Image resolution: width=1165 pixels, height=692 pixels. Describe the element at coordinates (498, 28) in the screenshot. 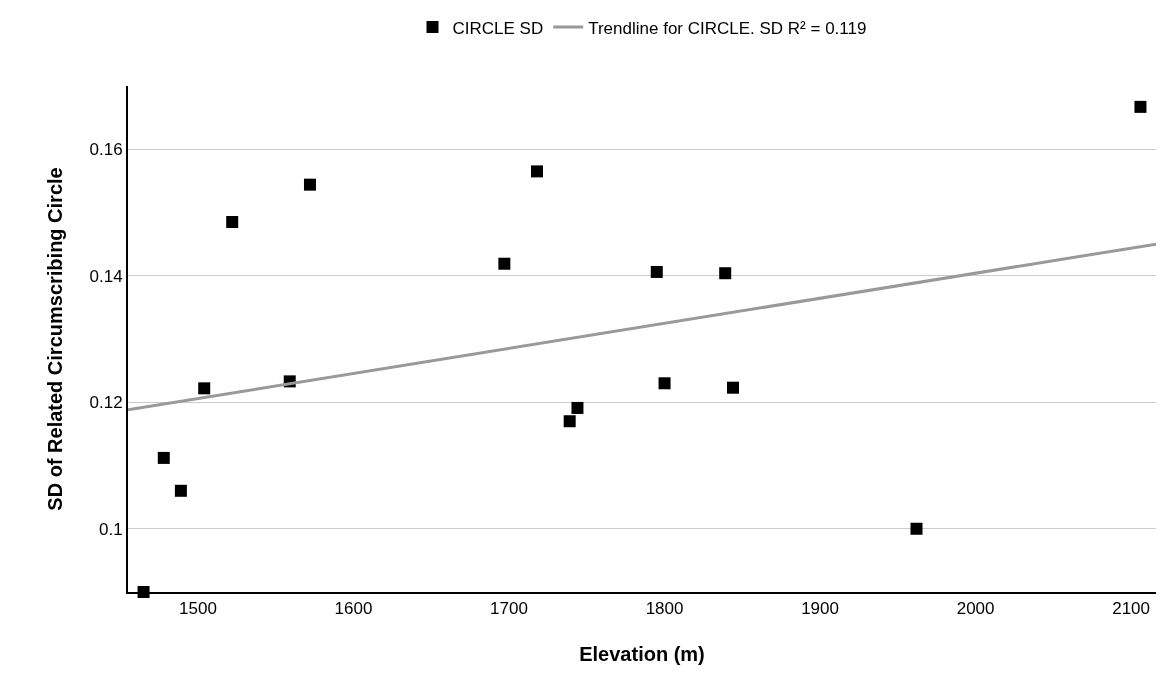

I see `legend-label: CIRCLE SD` at that location.